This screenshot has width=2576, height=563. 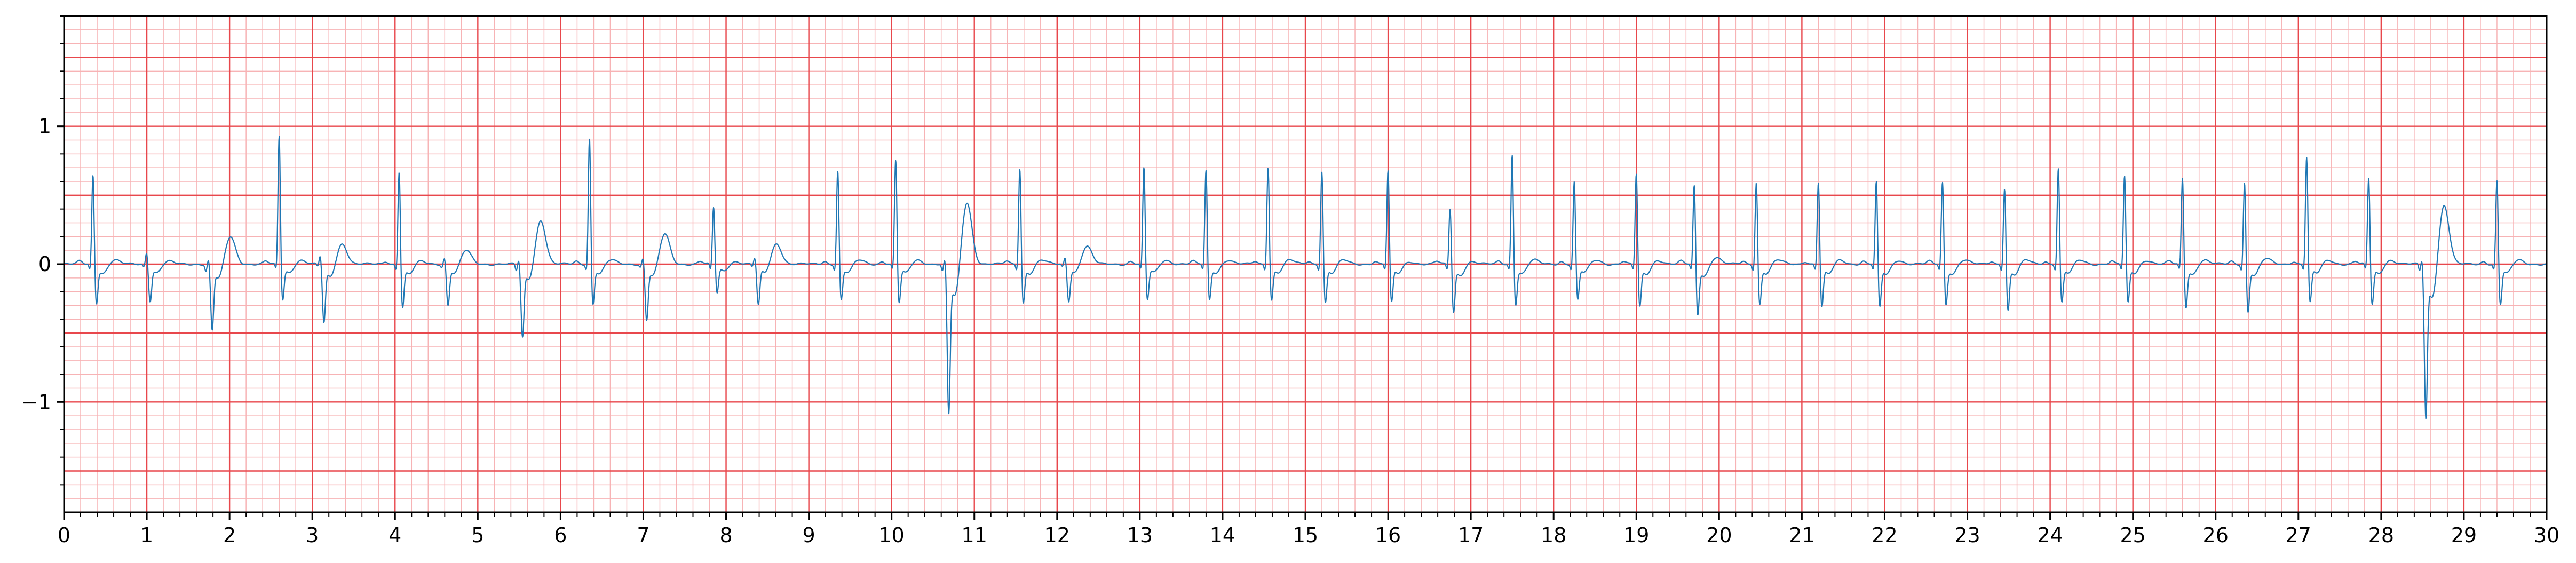 I want to click on x-tick-label: 9, so click(x=809, y=535).